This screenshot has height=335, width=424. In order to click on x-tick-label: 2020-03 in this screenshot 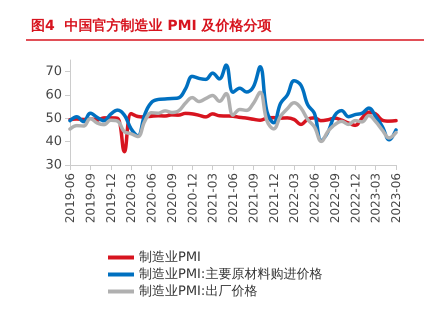, I will do `click(131, 198)`.